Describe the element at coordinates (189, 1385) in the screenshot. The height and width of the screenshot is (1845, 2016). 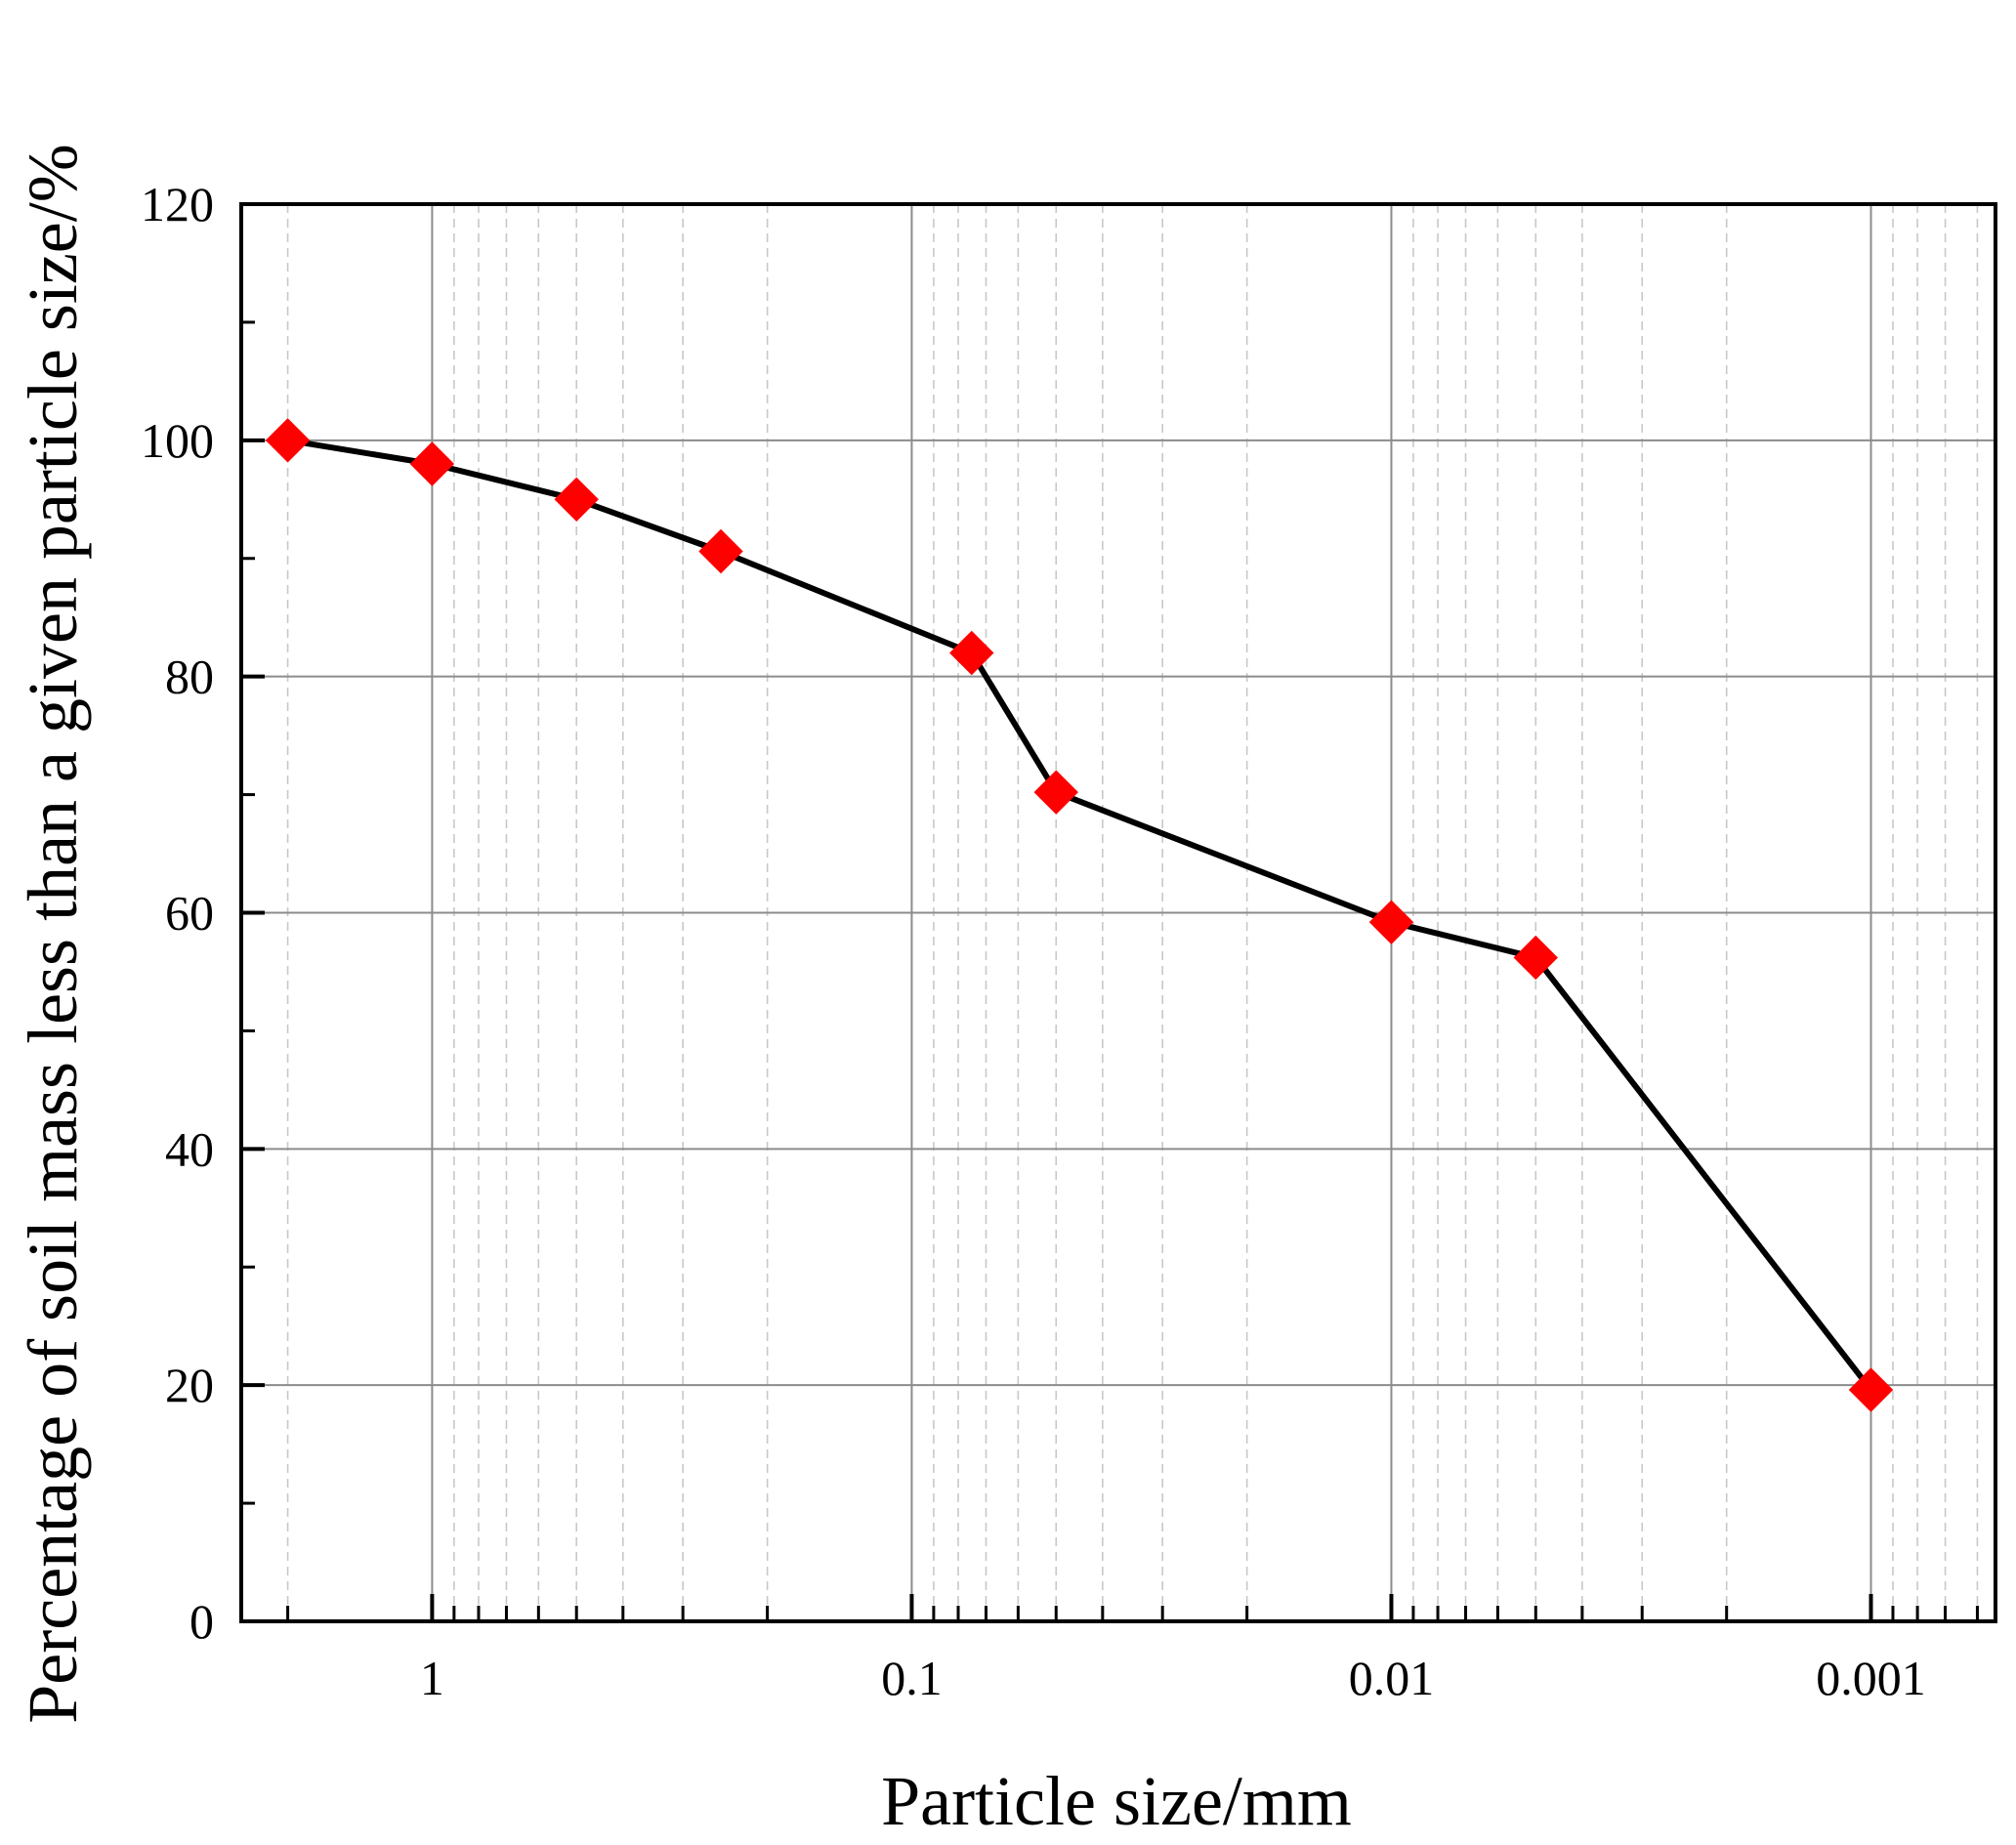
I see `y-tick-label: 20` at that location.